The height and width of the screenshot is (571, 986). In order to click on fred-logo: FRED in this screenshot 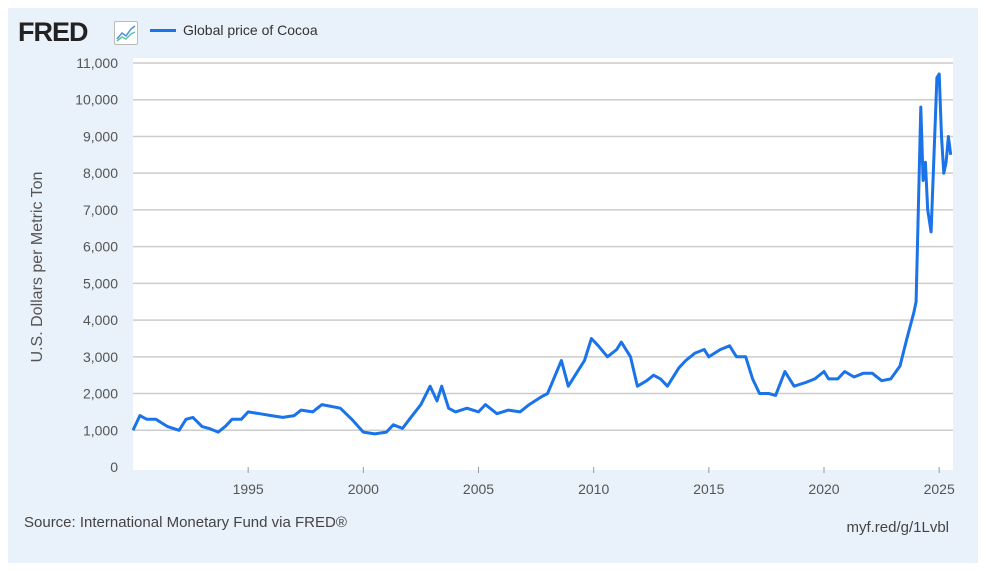, I will do `click(53, 32)`.